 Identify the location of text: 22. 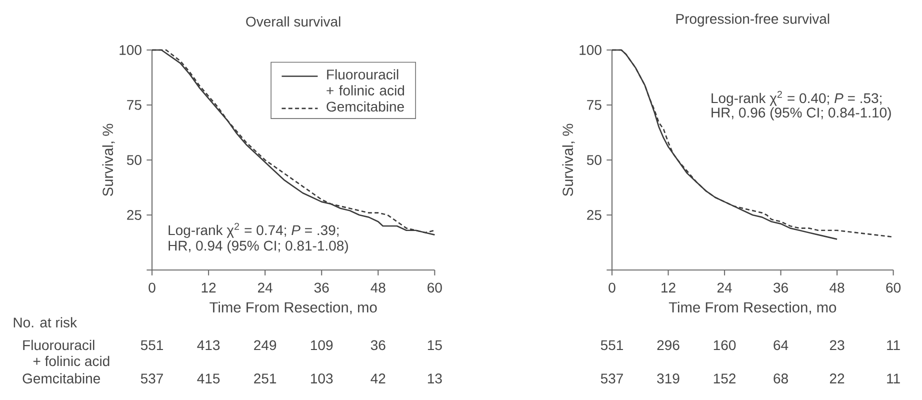
(837, 379).